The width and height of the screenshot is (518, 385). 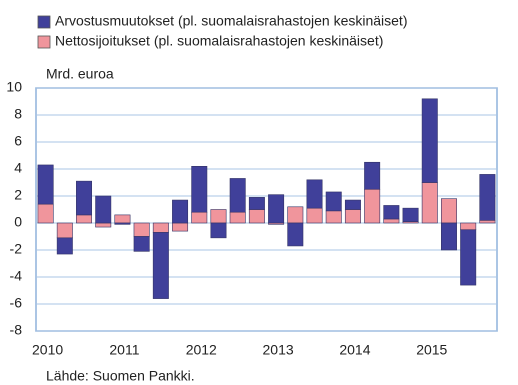 I want to click on axis-label: Mrd. euroa, so click(x=80, y=74).